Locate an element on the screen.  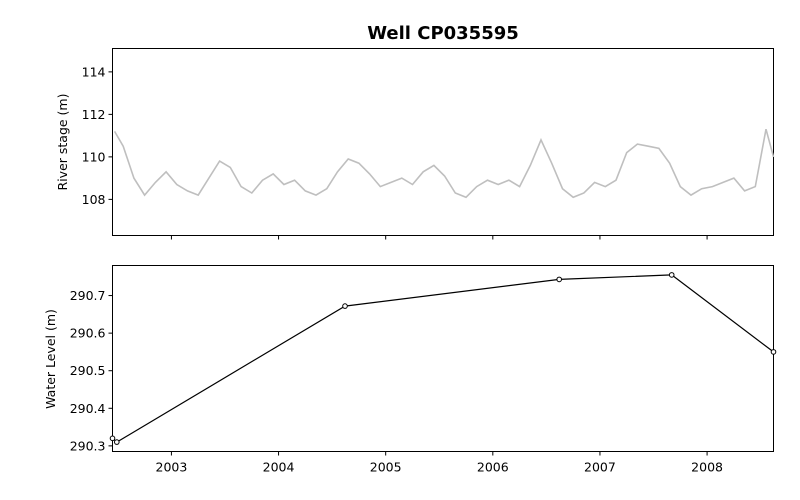
river-stage-y-tick-label: 112 is located at coordinates (94, 114).